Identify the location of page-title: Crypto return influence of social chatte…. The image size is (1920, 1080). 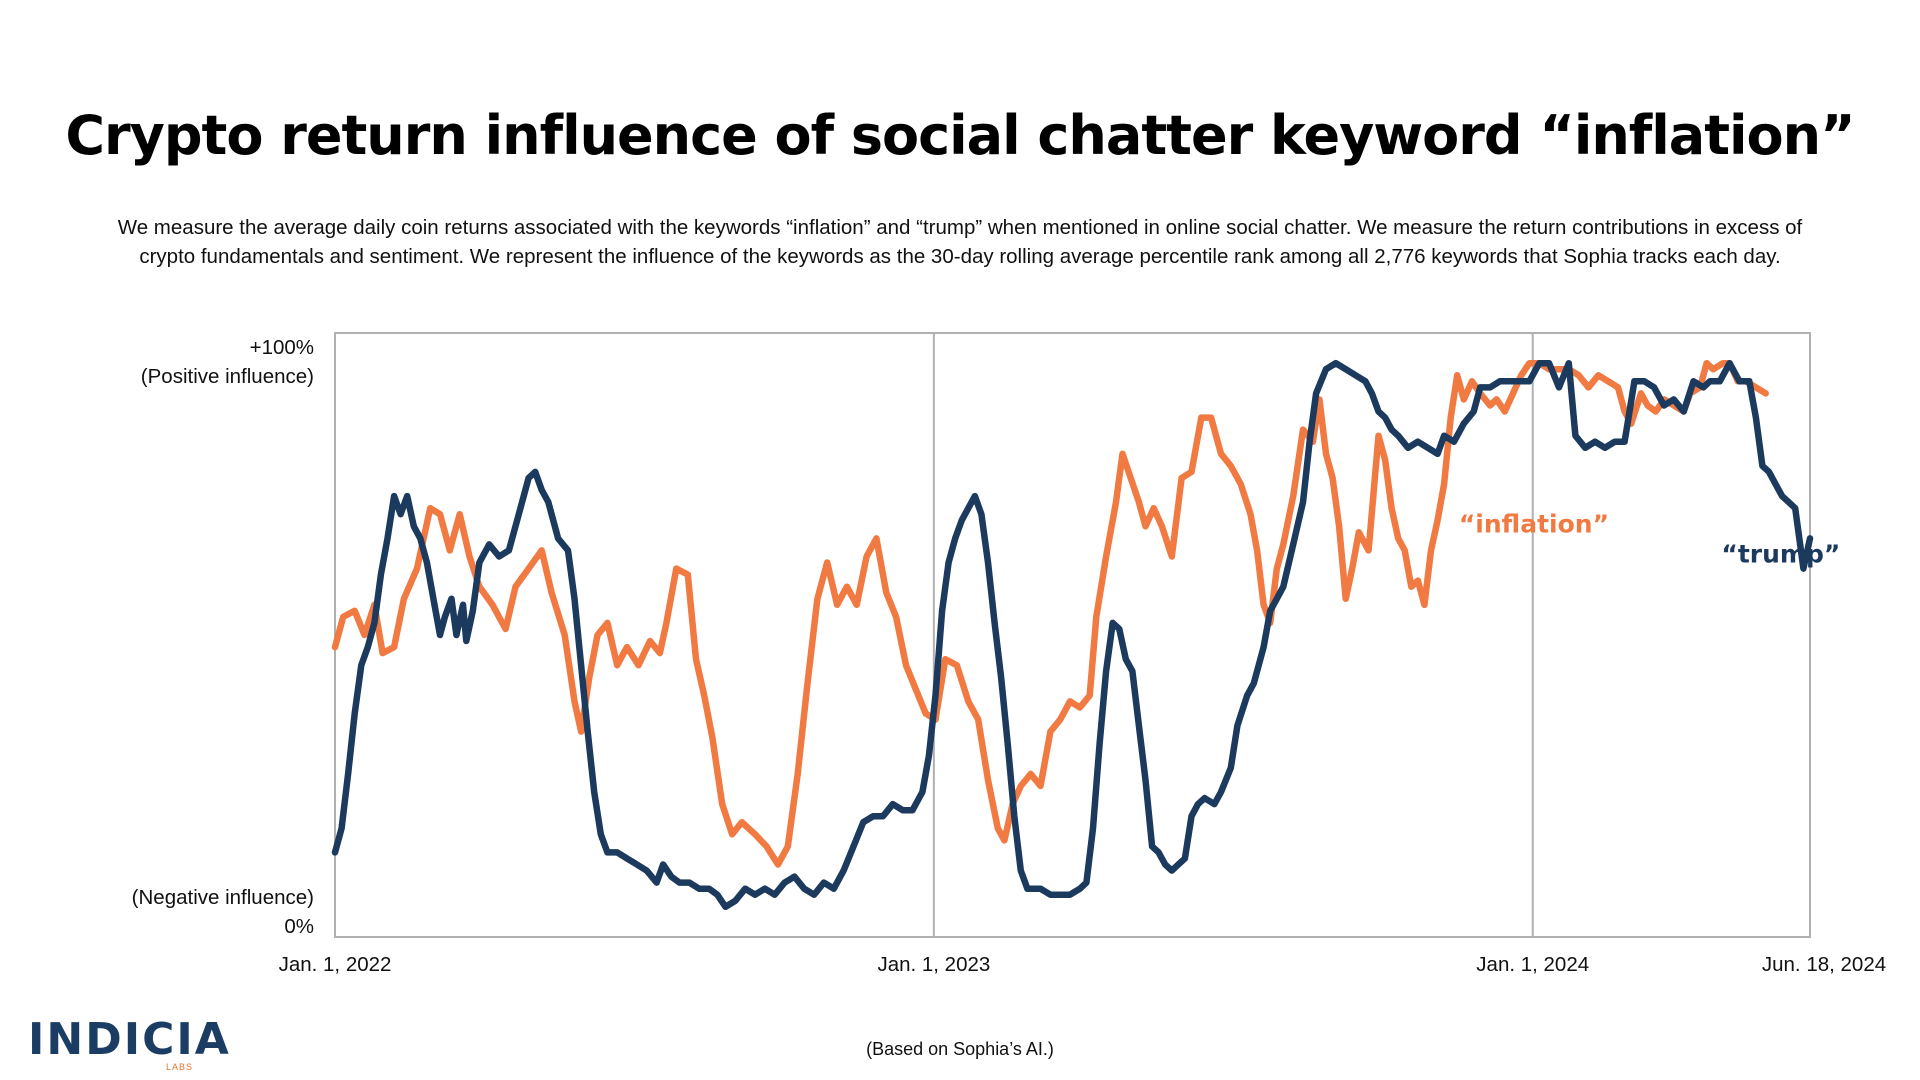
(960, 135).